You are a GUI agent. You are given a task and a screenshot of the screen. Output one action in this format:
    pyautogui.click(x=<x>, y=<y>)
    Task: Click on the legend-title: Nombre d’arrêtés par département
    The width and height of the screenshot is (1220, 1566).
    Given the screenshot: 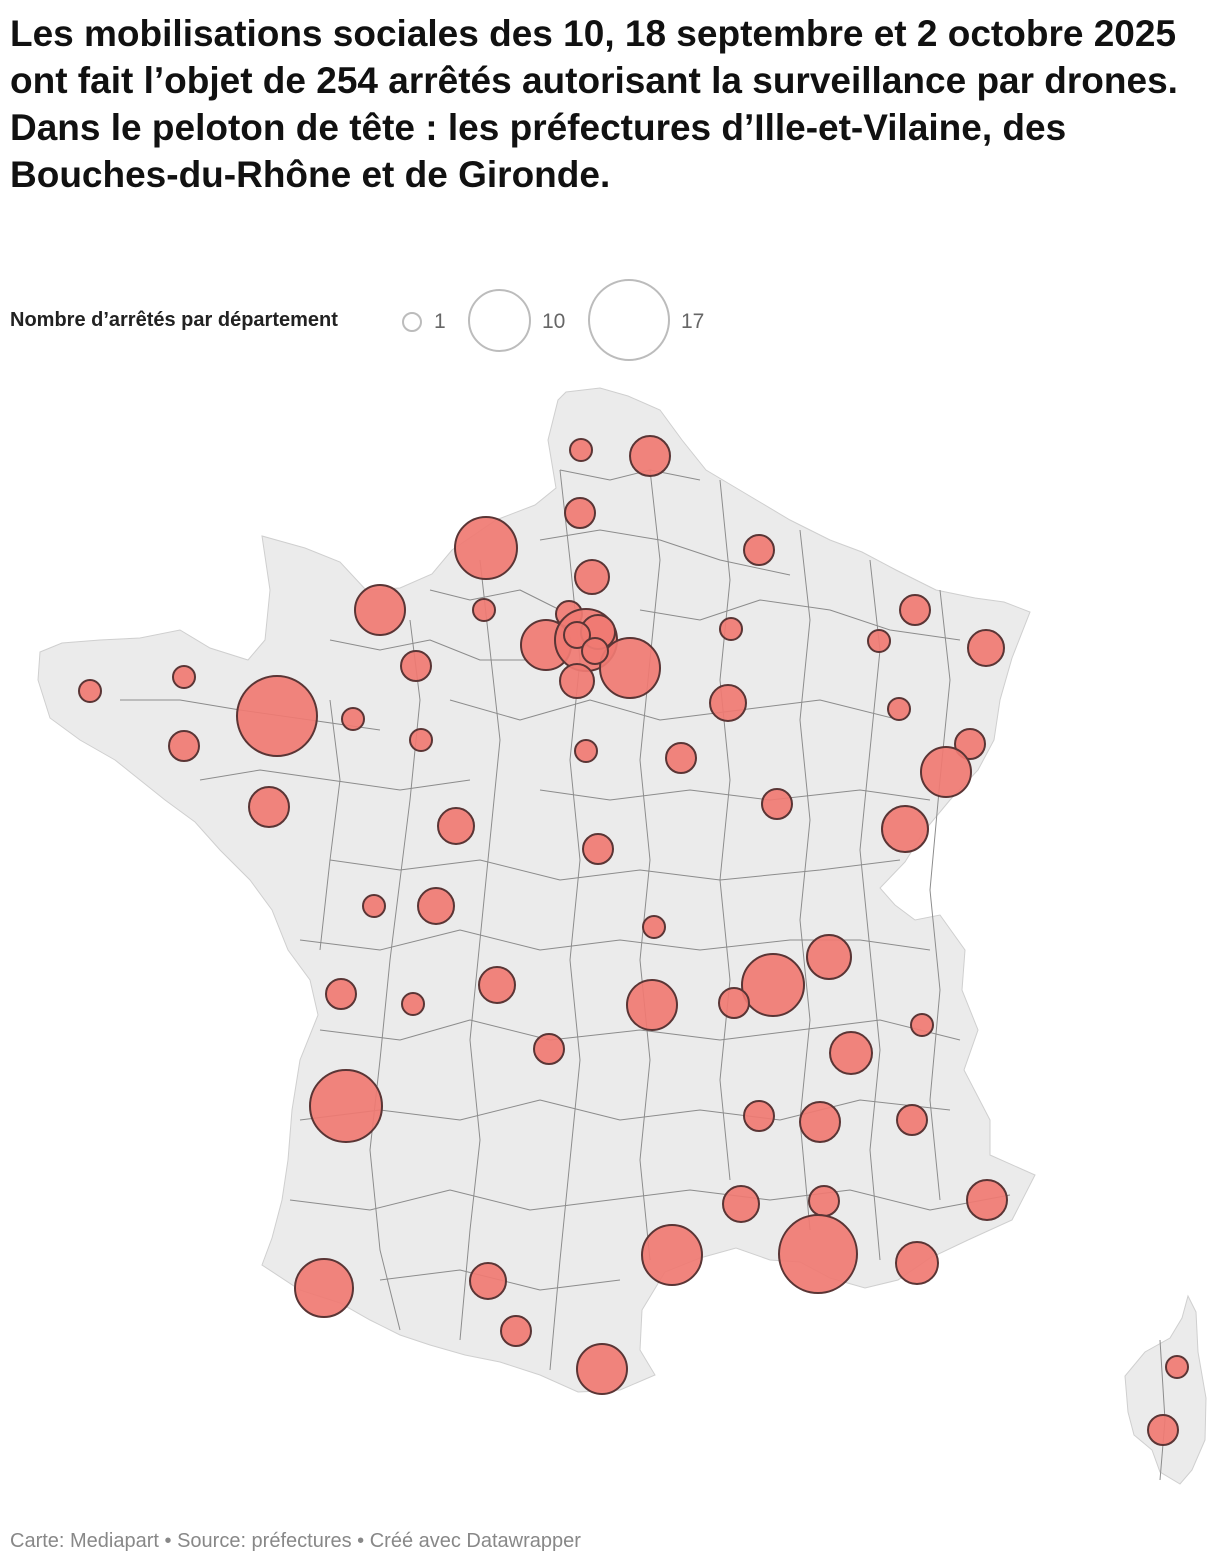 What is the action you would take?
    pyautogui.click(x=174, y=320)
    